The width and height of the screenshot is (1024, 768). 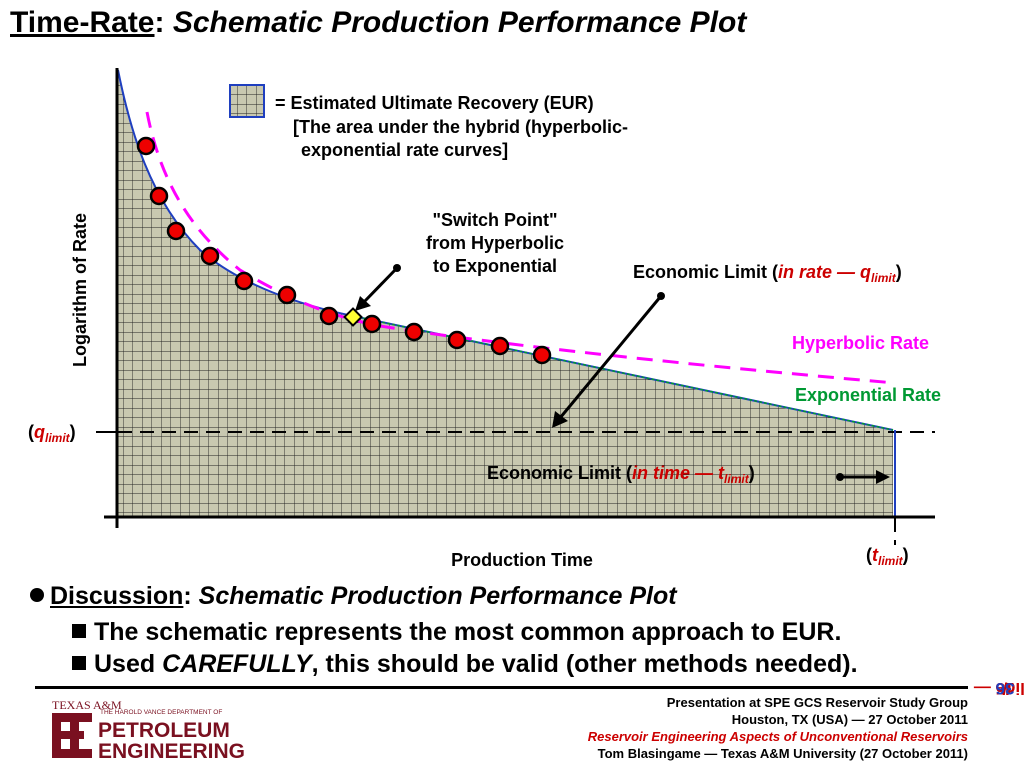 I want to click on x-axis-label: Production Time, so click(x=522, y=560).